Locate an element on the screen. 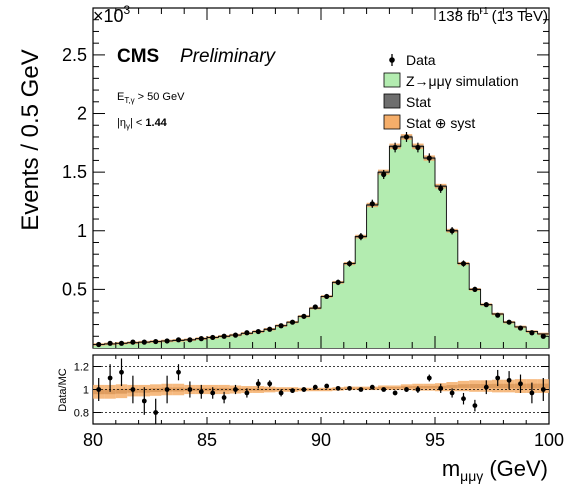 Image resolution: width=580 pixels, height=490 pixels. legend-label: Data is located at coordinates (421, 60).